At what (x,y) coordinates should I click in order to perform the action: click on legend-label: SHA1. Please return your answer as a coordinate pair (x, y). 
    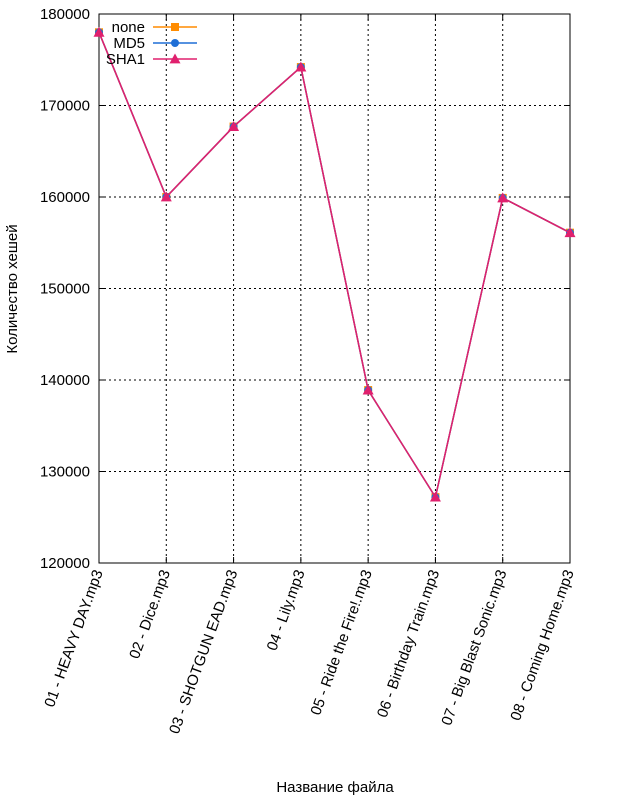
    Looking at the image, I should click on (125, 59).